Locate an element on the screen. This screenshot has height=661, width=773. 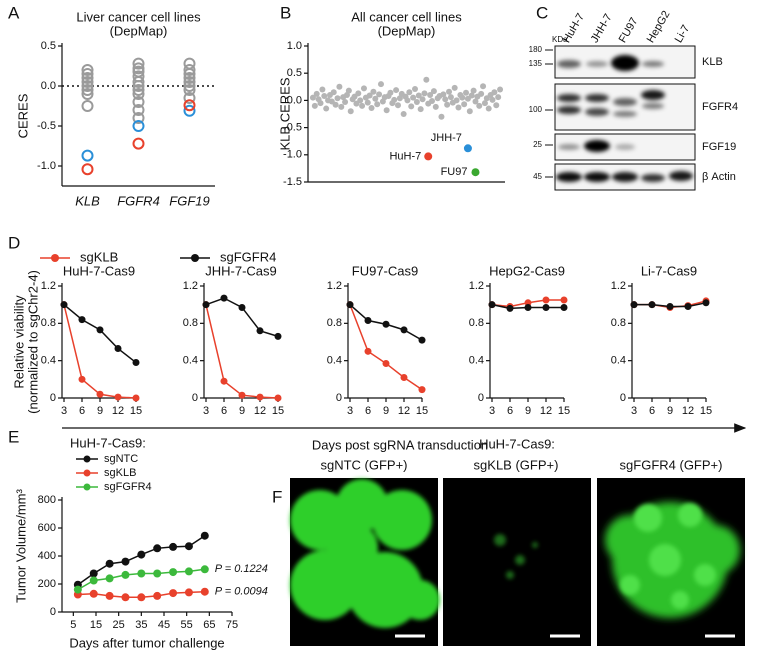
image-title: sgFGFR4 (GFP+) is located at coordinates (671, 464).